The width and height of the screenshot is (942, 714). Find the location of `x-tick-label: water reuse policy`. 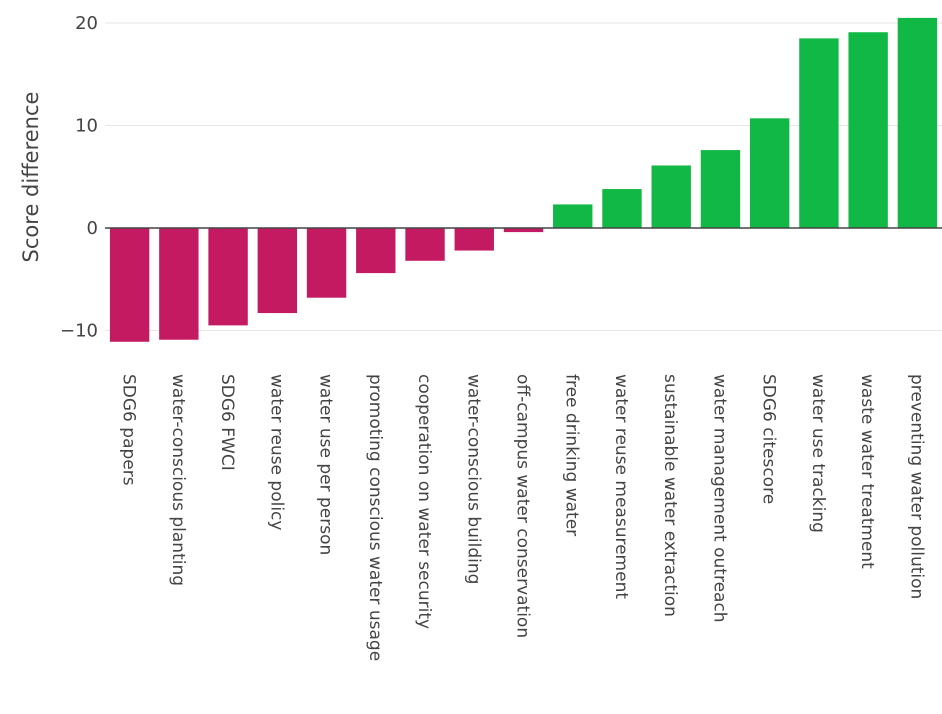

x-tick-label: water reuse policy is located at coordinates (276, 452).